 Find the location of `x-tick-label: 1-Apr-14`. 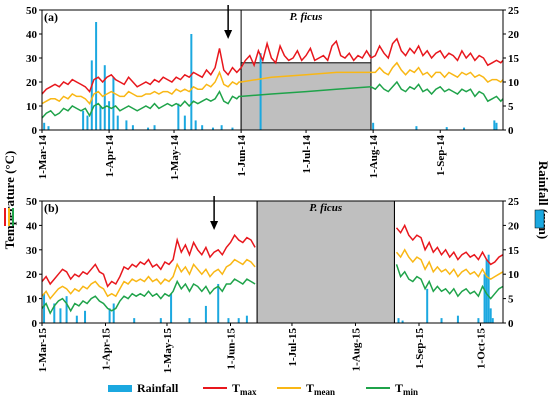

x-tick-label: 1-Apr-14 is located at coordinates (110, 156).